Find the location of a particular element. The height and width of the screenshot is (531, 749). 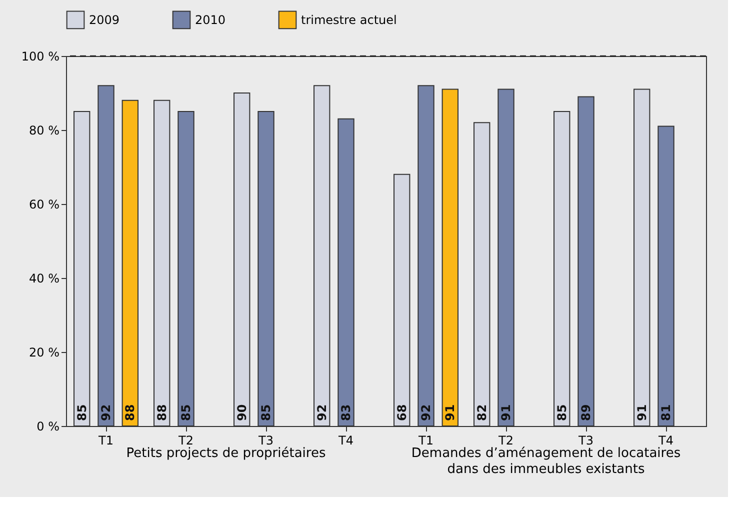

legend-label: 2009 is located at coordinates (104, 19).